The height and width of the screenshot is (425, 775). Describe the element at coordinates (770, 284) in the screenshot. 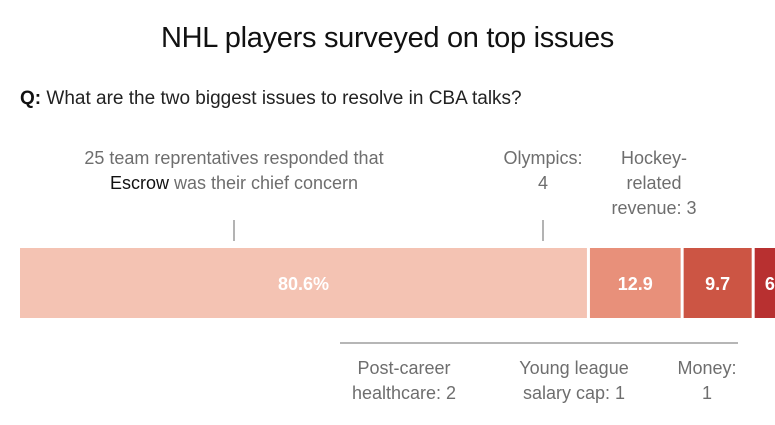

I see `bar-label-post-career-healthcare: 6.5` at that location.